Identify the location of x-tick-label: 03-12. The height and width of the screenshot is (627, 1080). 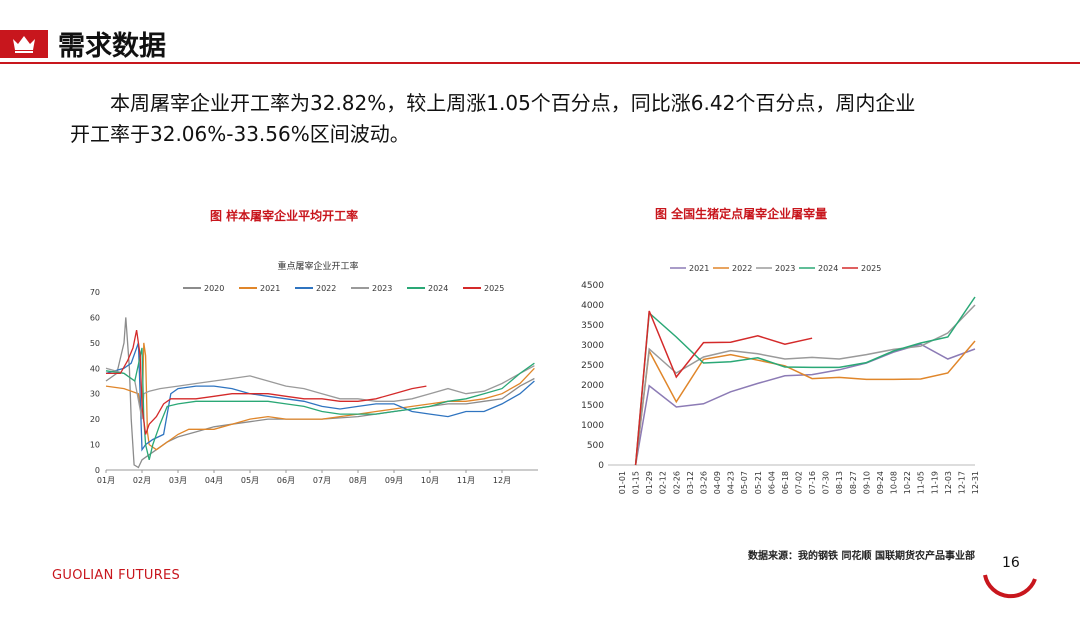
(690, 482).